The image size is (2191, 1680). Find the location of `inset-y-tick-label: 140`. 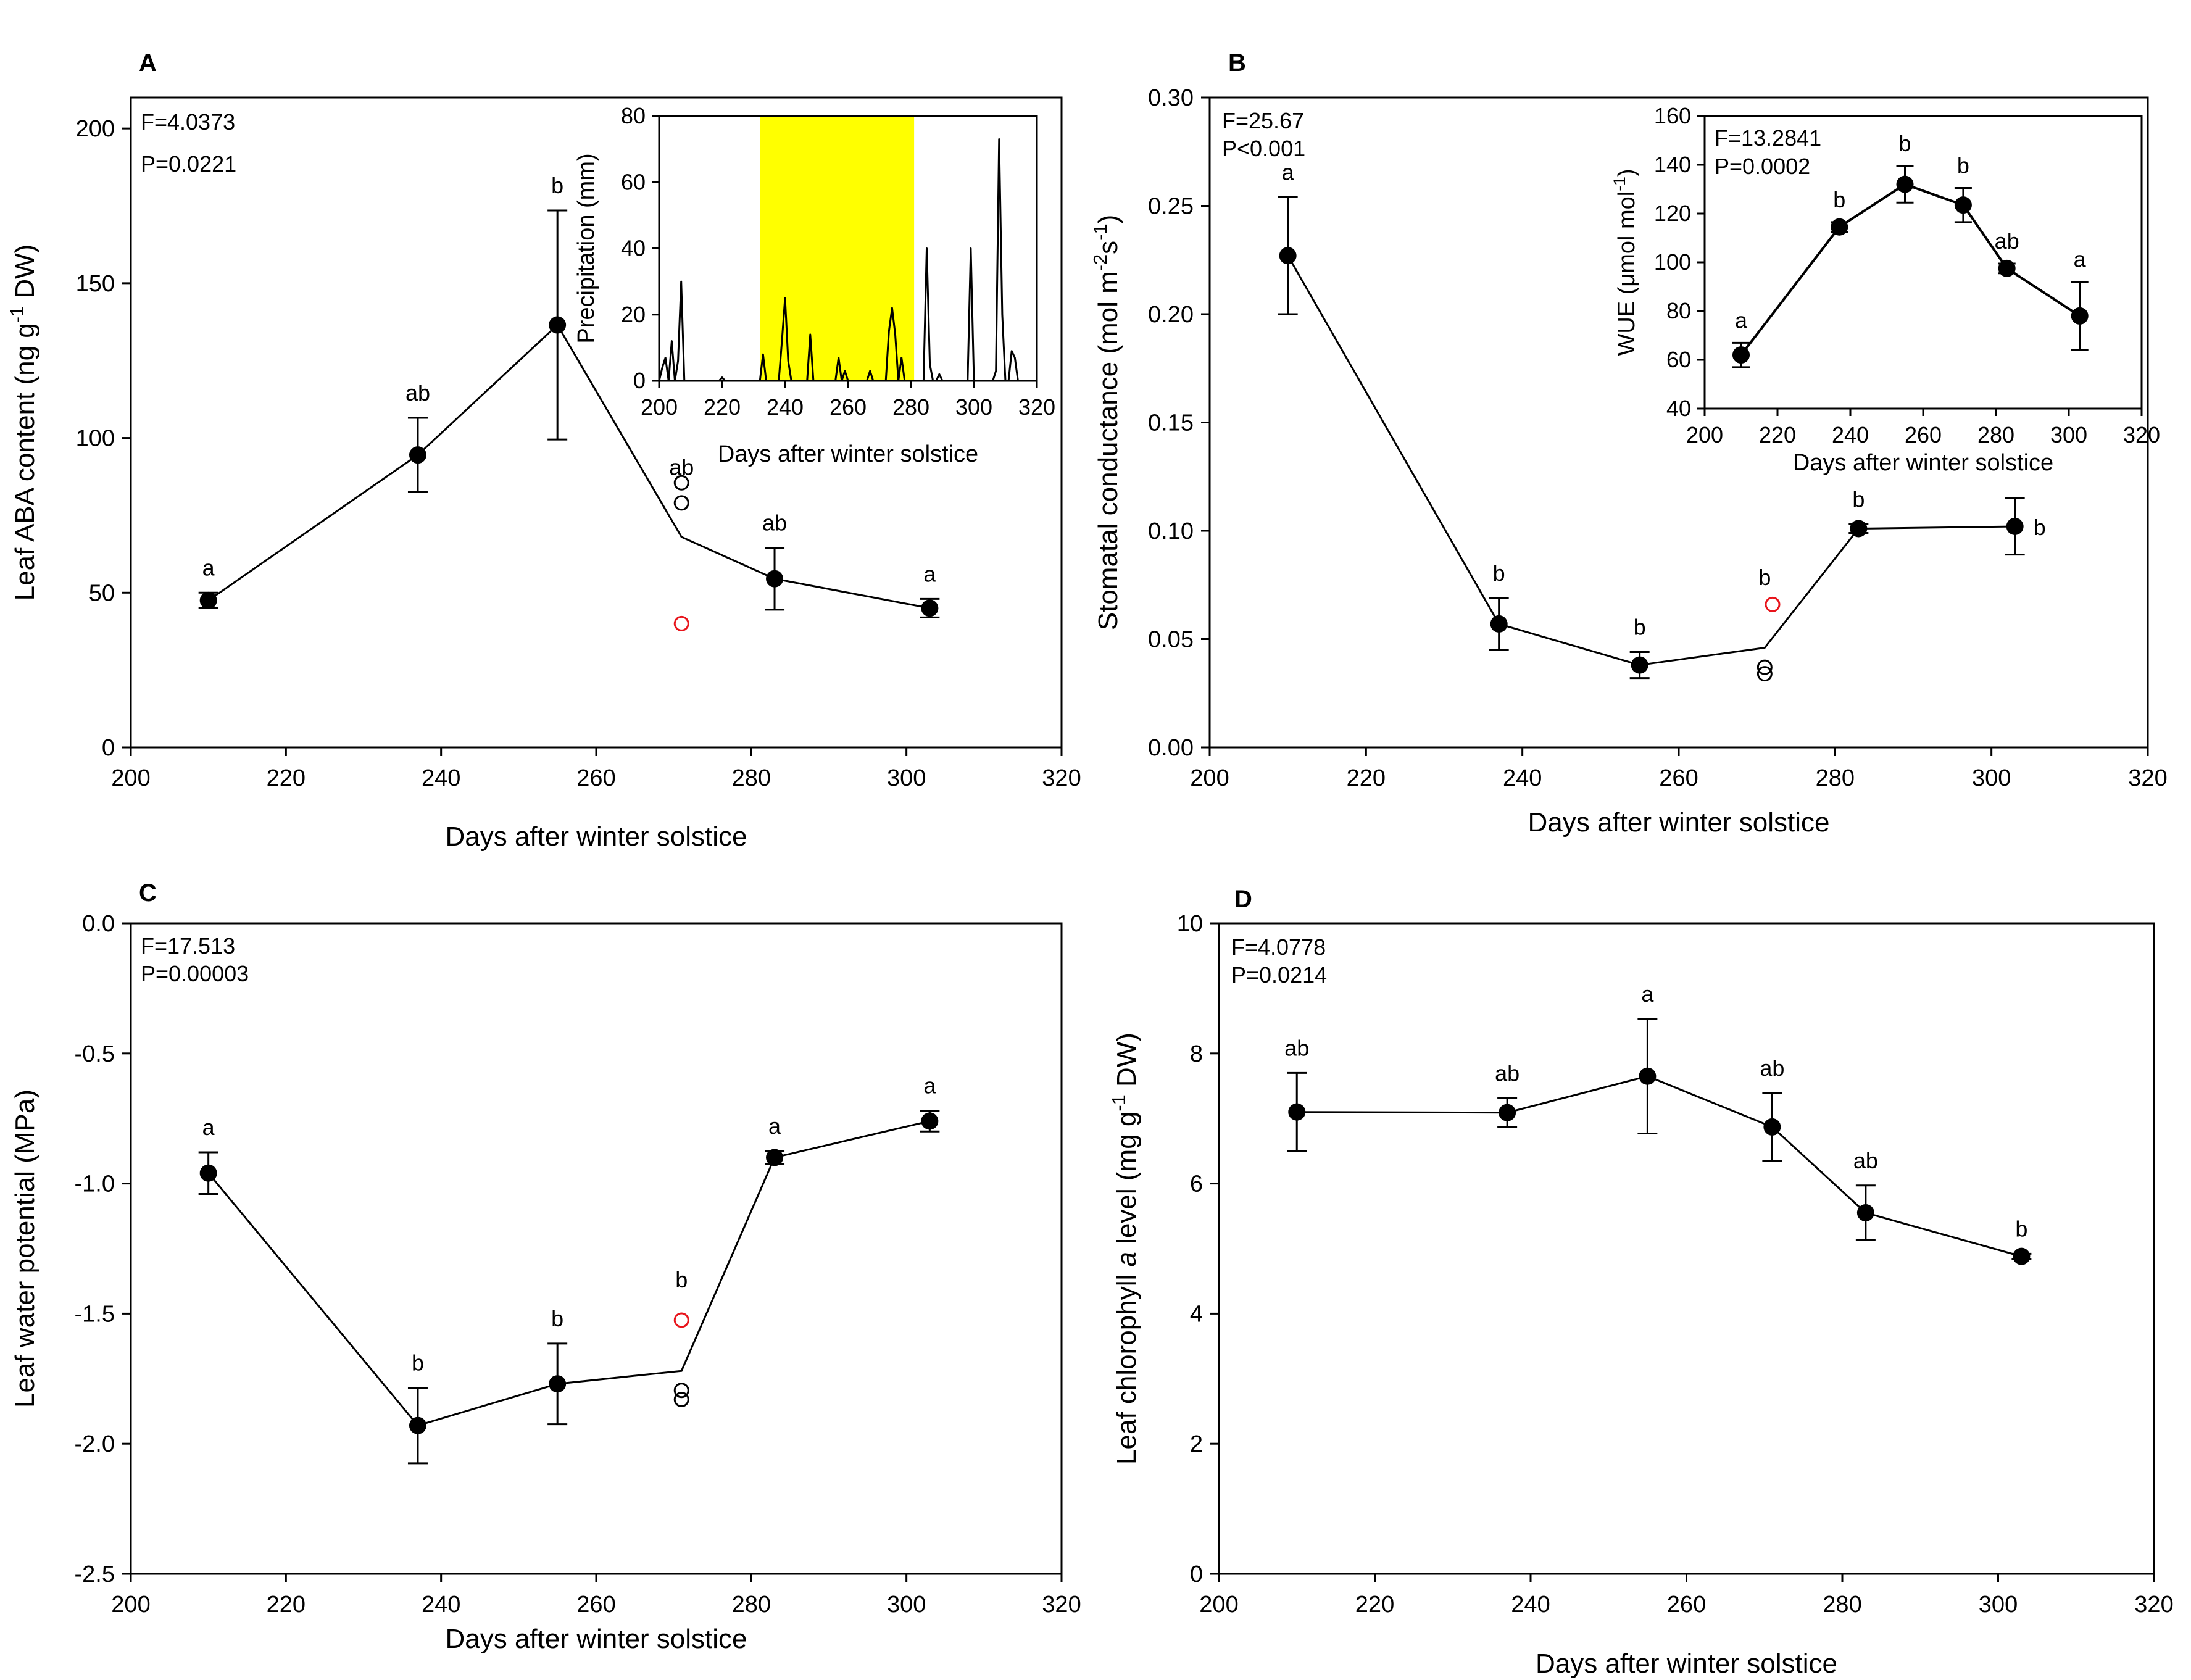

inset-y-tick-label: 140 is located at coordinates (1672, 165).